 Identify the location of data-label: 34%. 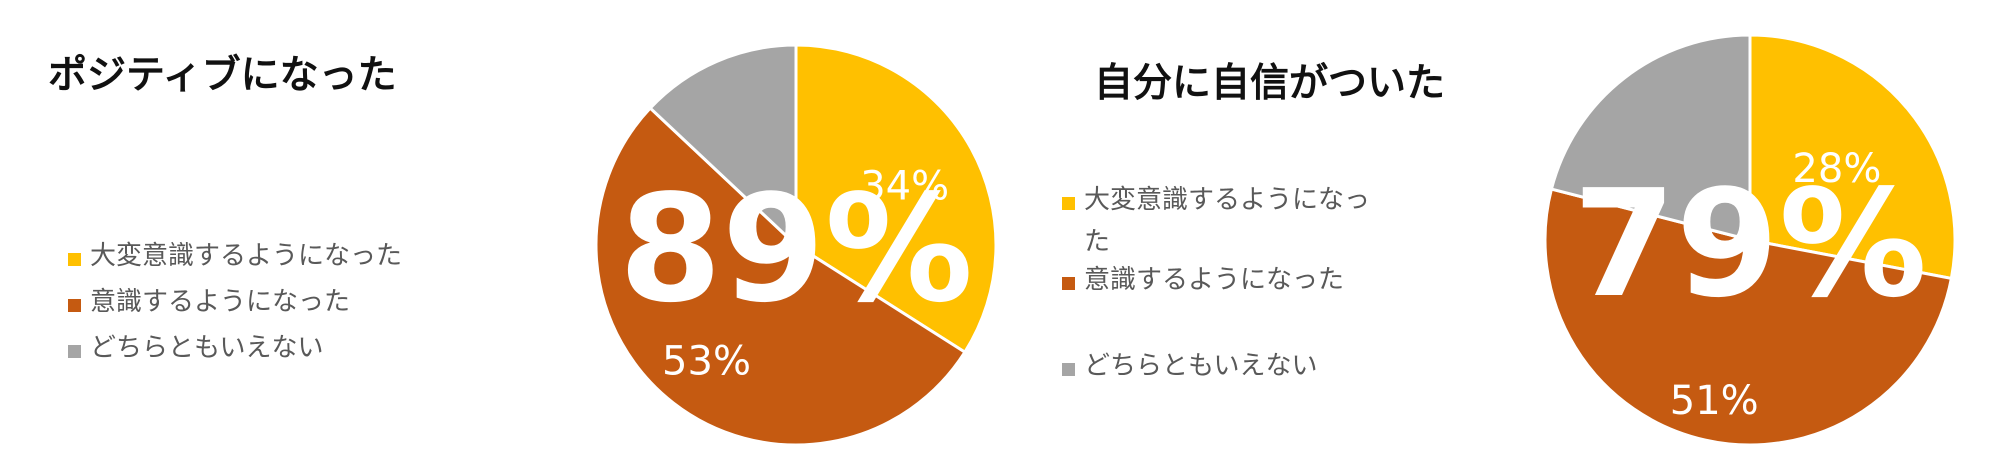
(904, 186).